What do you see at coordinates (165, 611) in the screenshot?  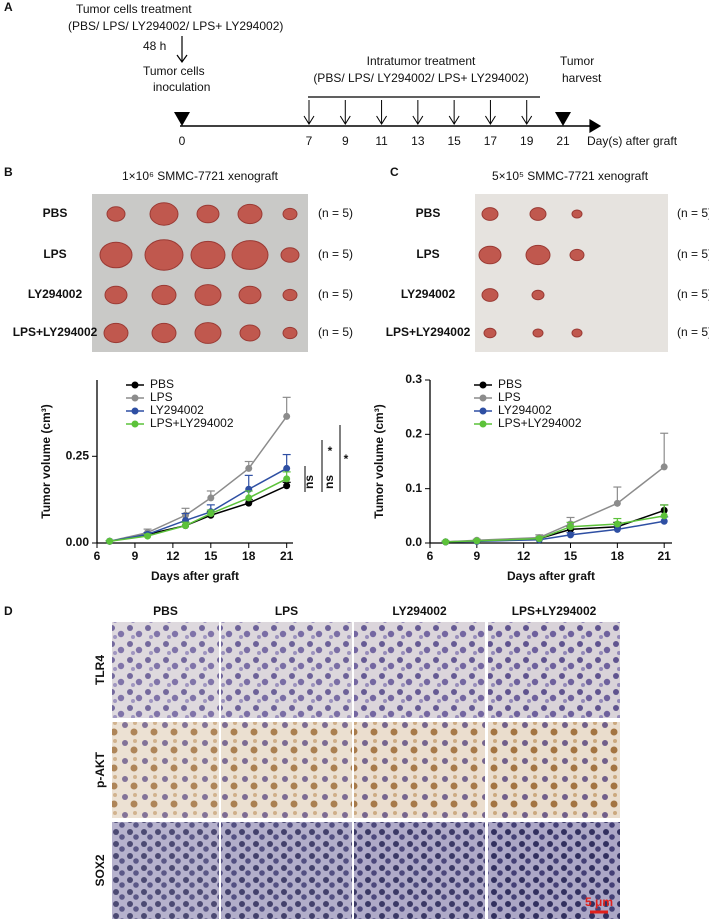 I see `column-label: PBS` at bounding box center [165, 611].